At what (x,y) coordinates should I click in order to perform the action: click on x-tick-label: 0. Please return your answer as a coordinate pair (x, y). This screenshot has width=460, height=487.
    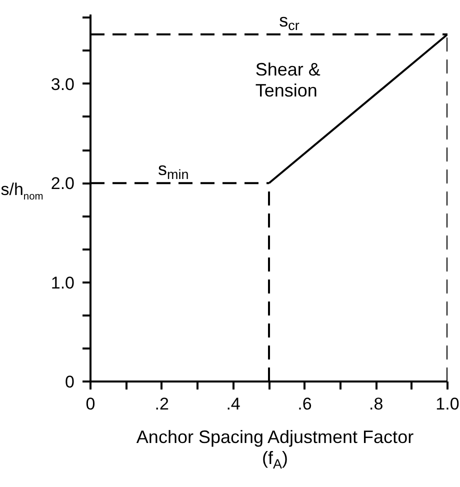
    Looking at the image, I should click on (91, 404).